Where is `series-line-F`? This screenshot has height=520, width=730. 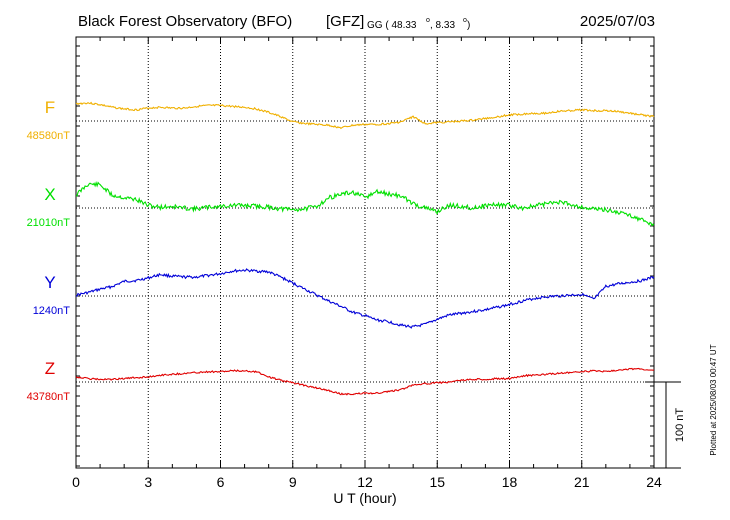 series-line-F is located at coordinates (365, 115).